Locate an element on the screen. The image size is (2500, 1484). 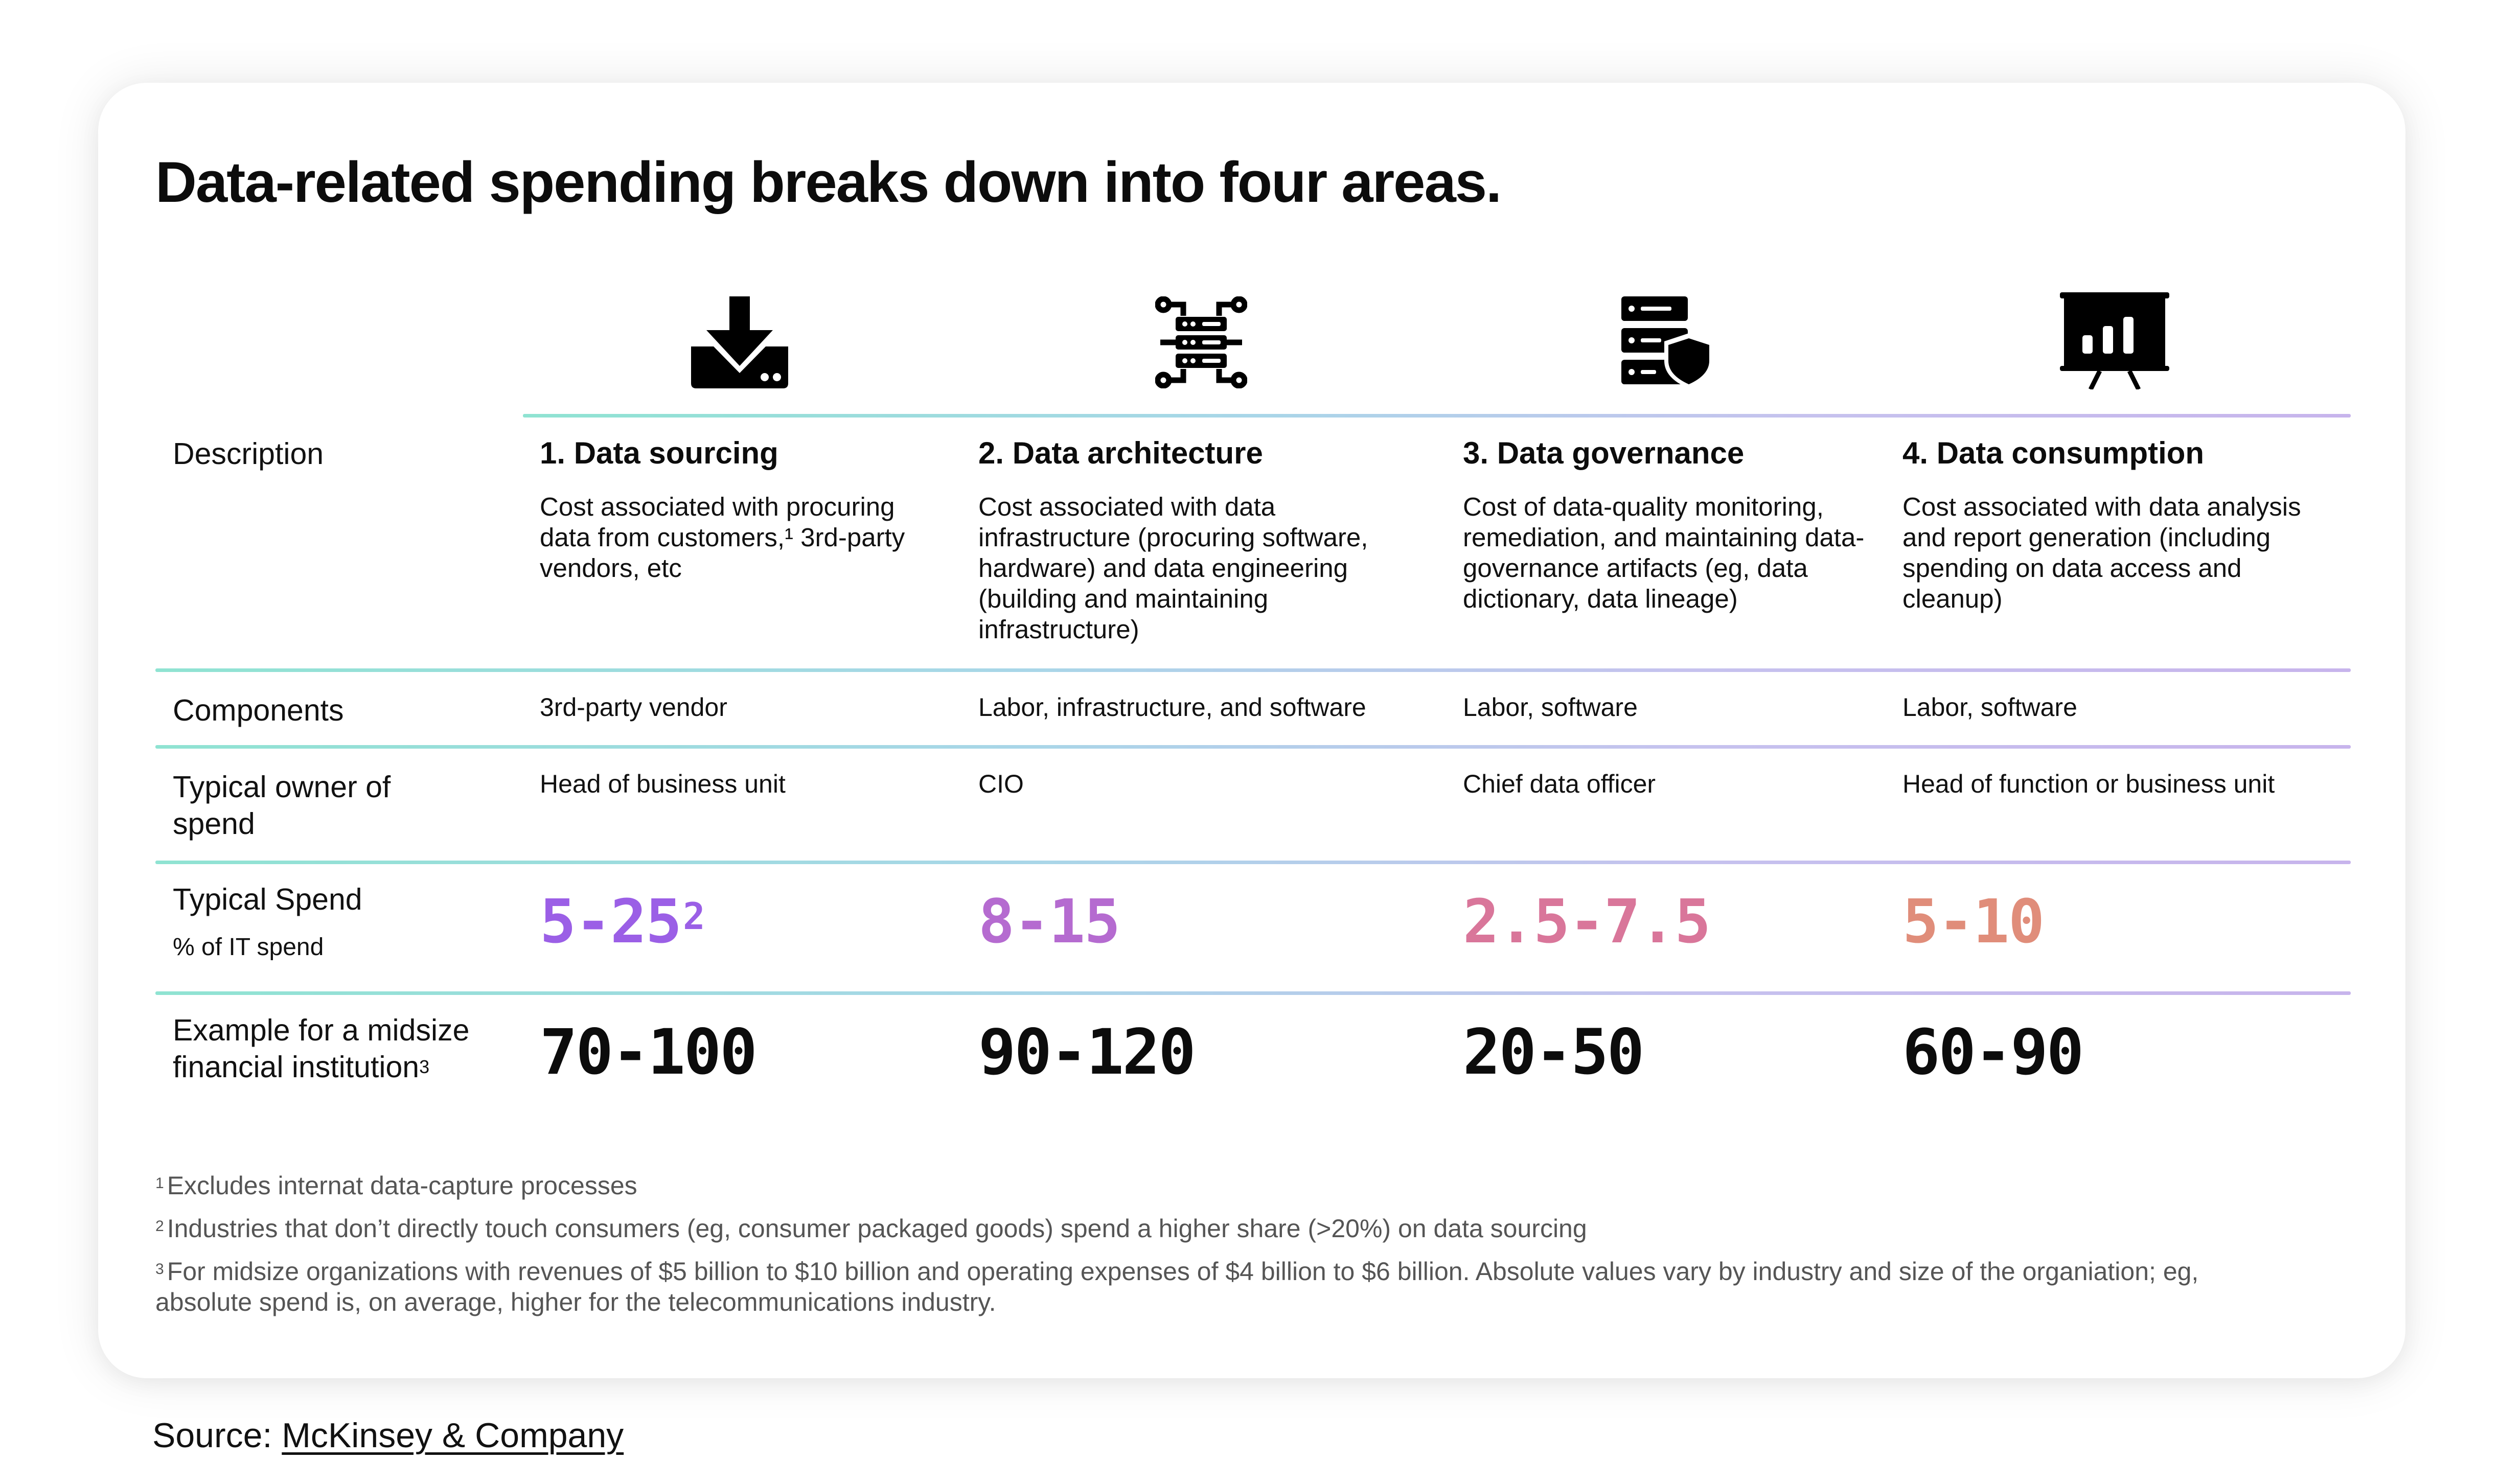
owner-data-architecture: CIO is located at coordinates (1001, 784).